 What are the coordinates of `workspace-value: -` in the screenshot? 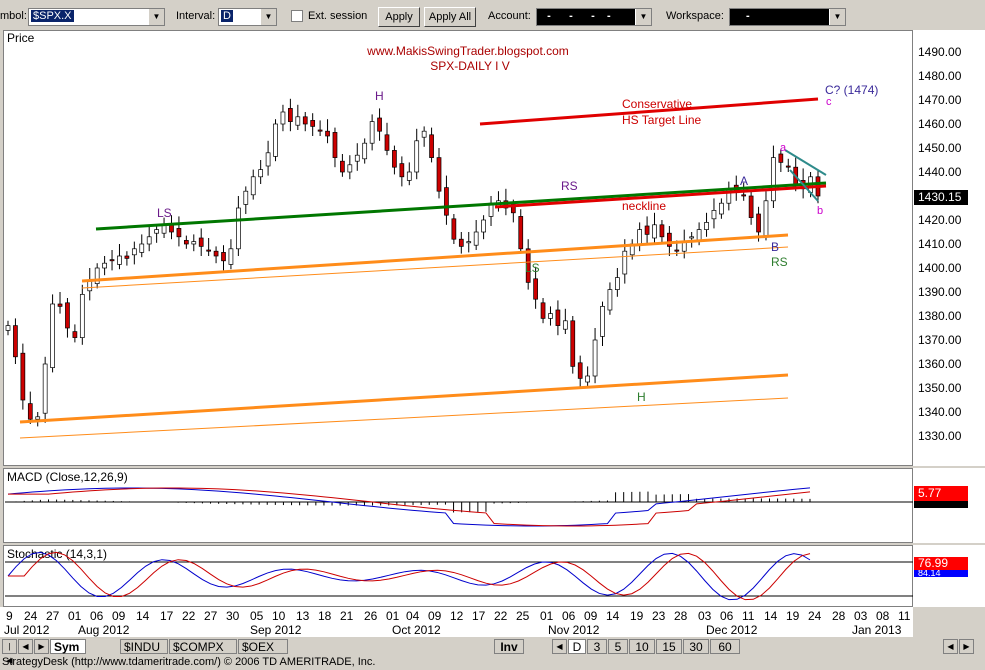 It's located at (748, 16).